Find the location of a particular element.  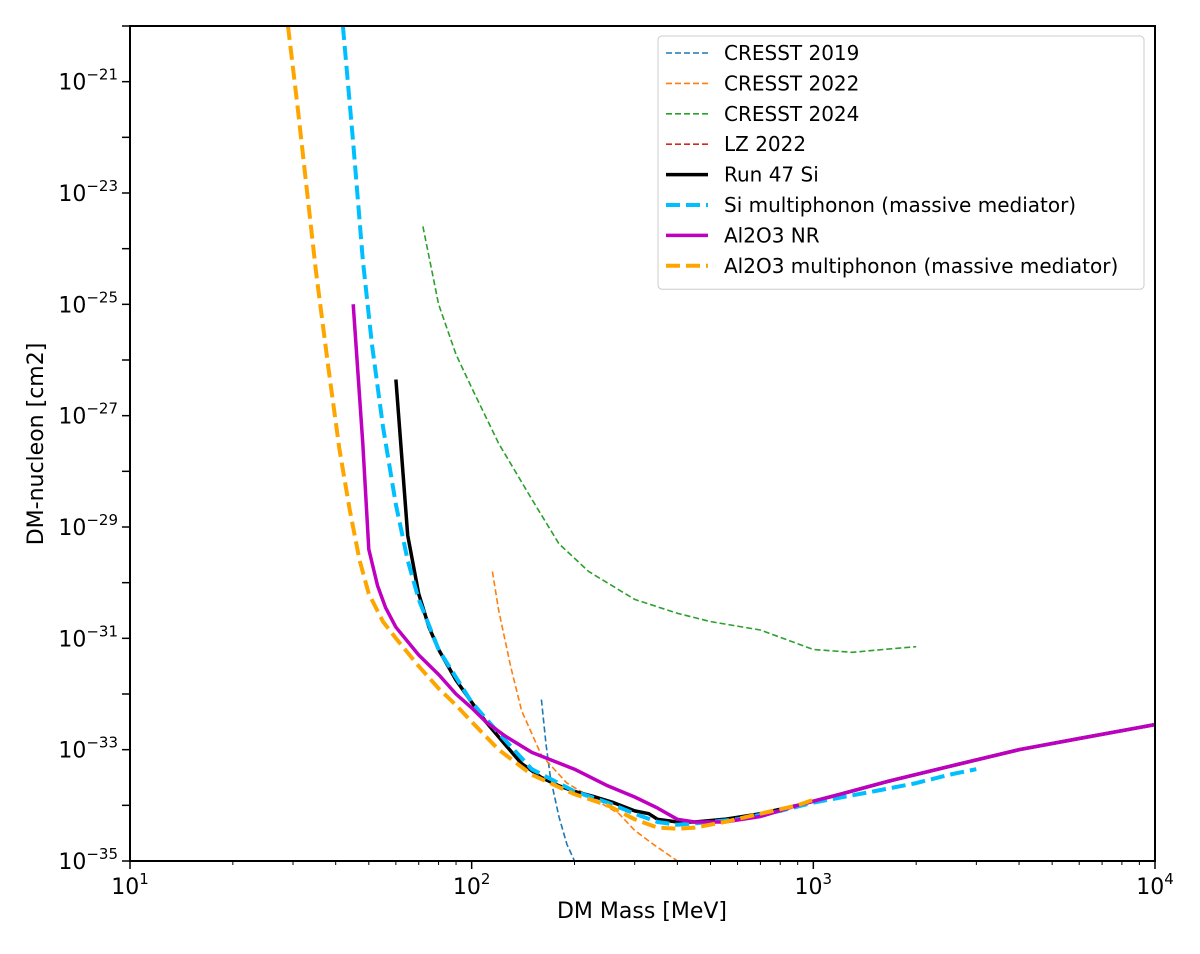

x-tick-label: 10¹ is located at coordinates (130, 885).